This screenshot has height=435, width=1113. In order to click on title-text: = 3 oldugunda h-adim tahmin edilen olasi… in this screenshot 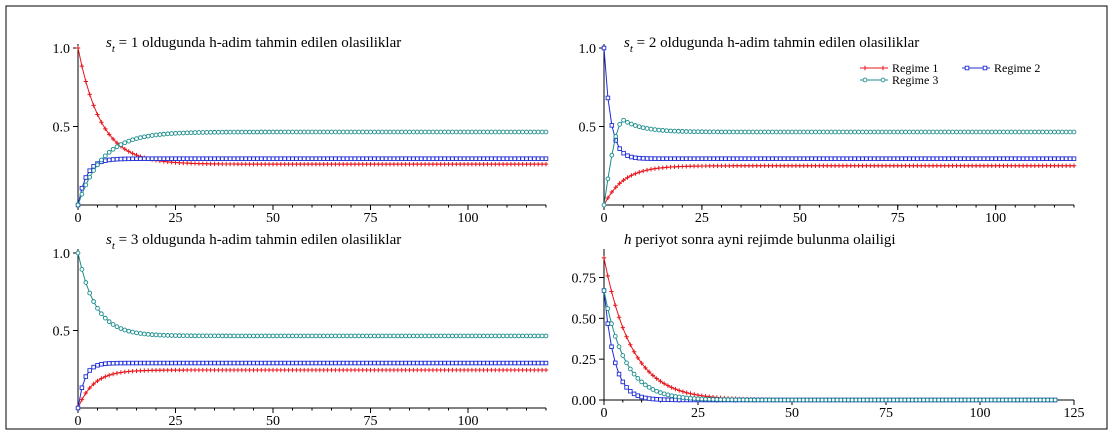, I will do `click(258, 240)`.